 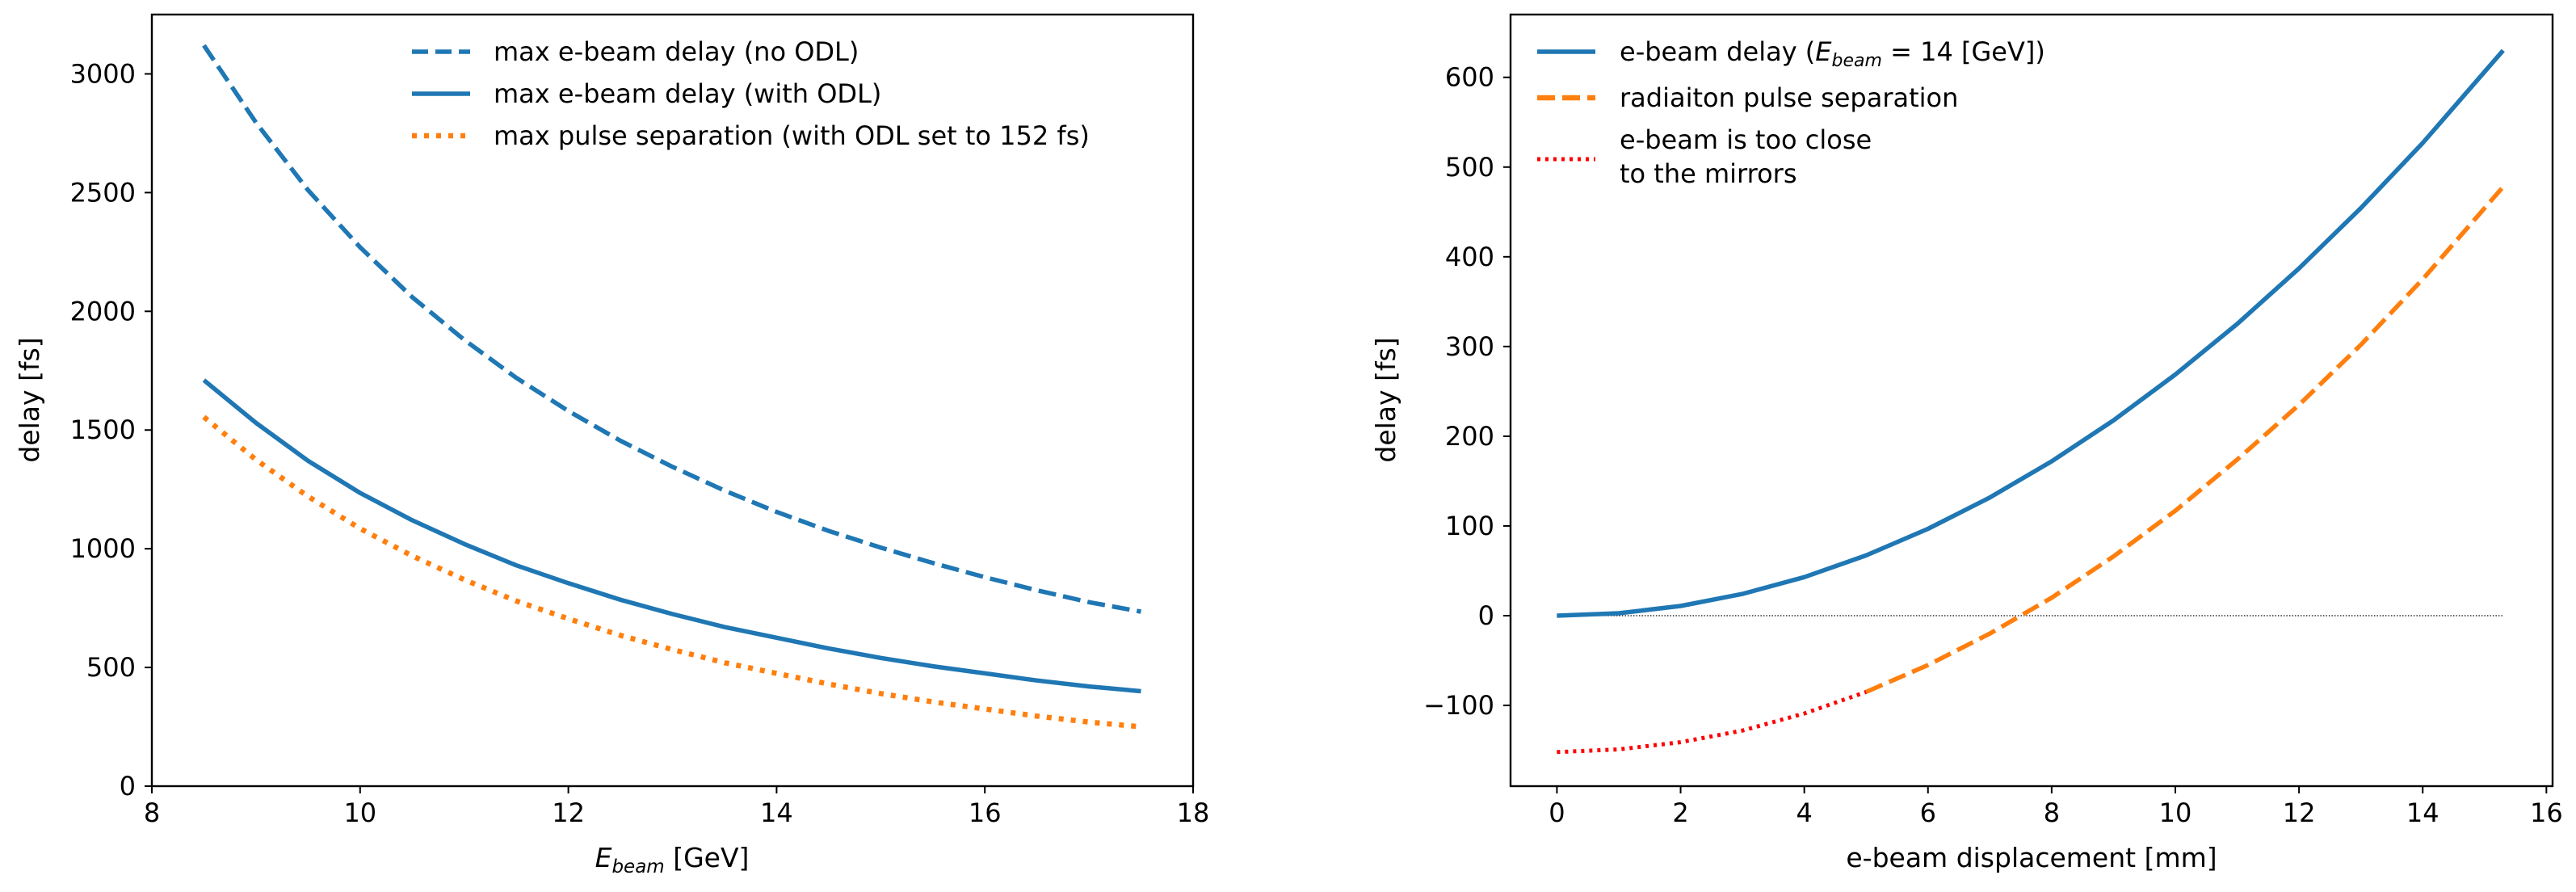 I want to click on left-legend-label-1: max e-beam delay (no ODL), so click(x=676, y=52).